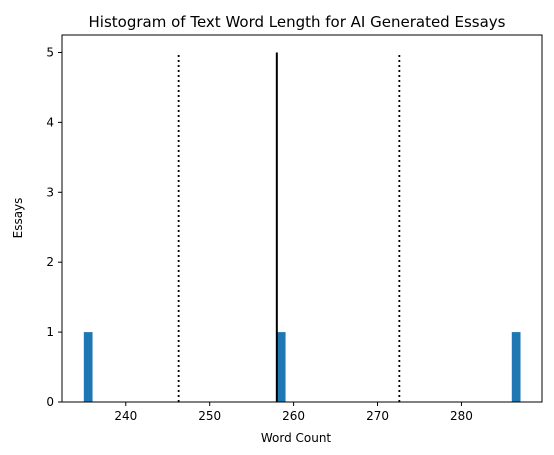 This screenshot has height=455, width=554. I want to click on y-tick-label-2: 2, so click(50, 262).